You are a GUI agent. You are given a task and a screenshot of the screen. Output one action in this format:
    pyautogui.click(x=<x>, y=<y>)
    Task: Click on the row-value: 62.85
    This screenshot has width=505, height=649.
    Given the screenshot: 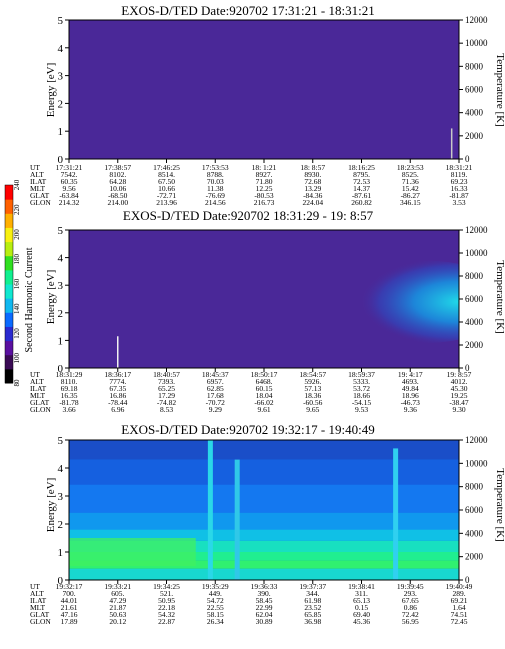 What is the action you would take?
    pyautogui.click(x=215, y=388)
    